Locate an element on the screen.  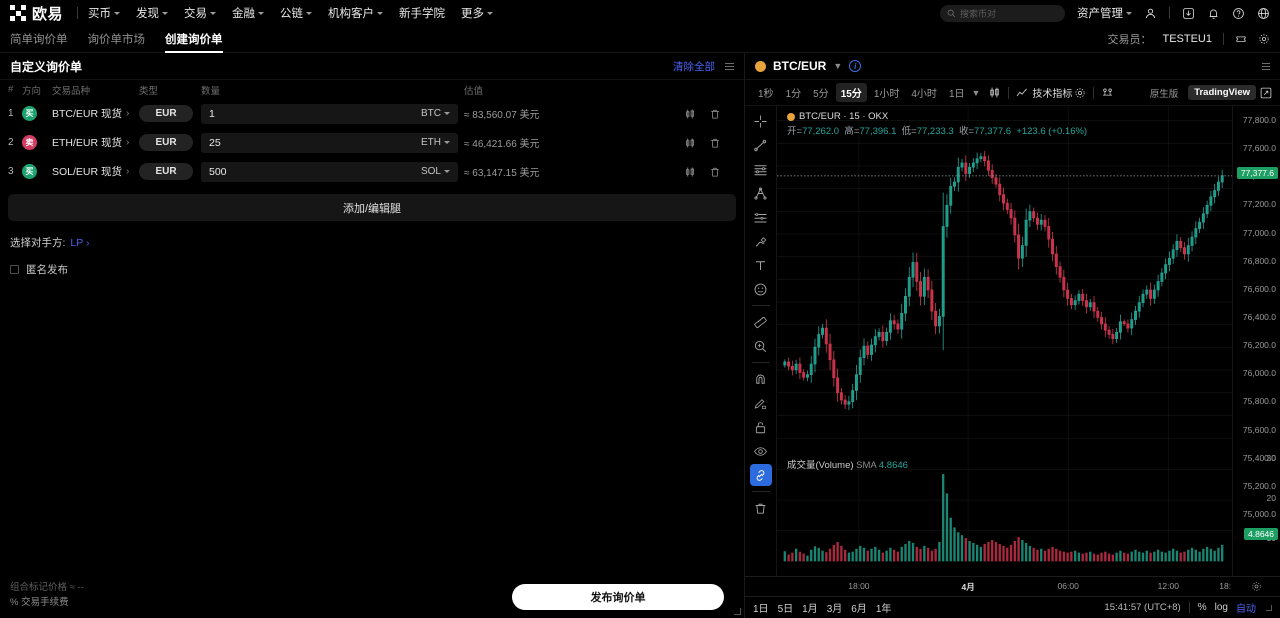
symbol-selector: BTC/EUR 现货 › is located at coordinates (95, 113).